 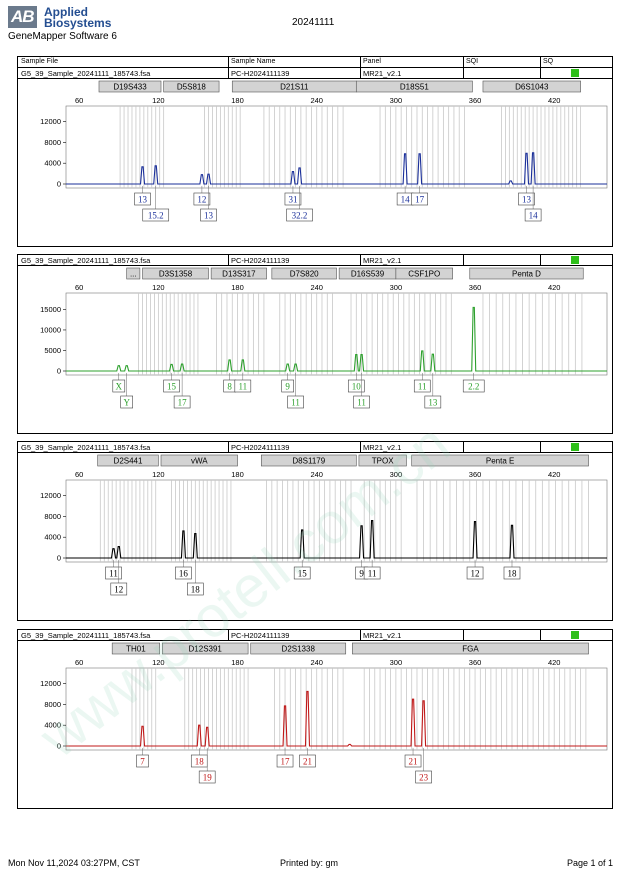 I want to click on allele-label: 16, so click(x=184, y=574).